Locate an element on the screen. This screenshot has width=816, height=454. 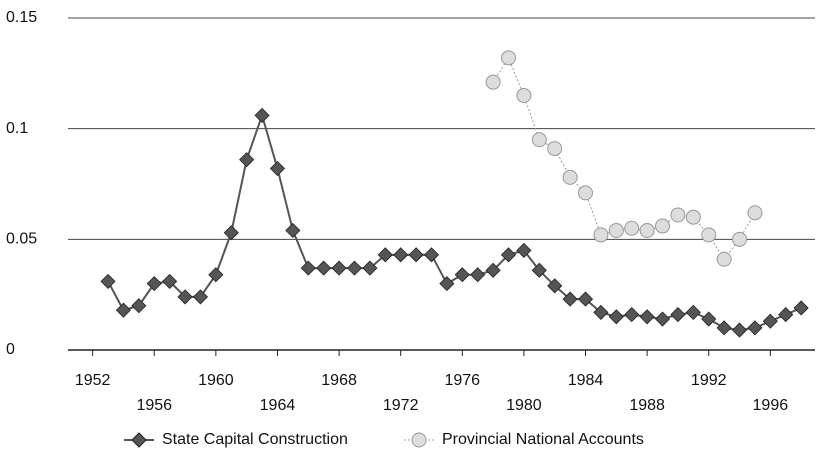
legend-label: Provincial National Accounts is located at coordinates (543, 439).